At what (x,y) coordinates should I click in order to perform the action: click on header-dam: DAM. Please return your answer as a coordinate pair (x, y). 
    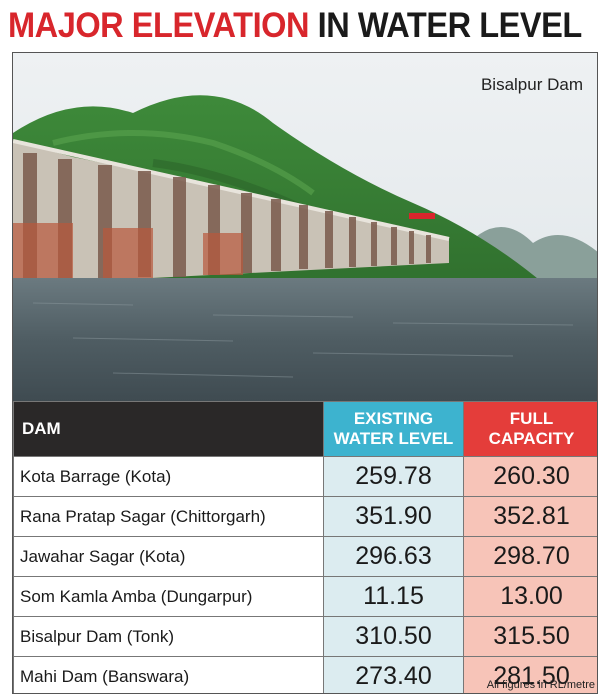
    Looking at the image, I should click on (168, 429).